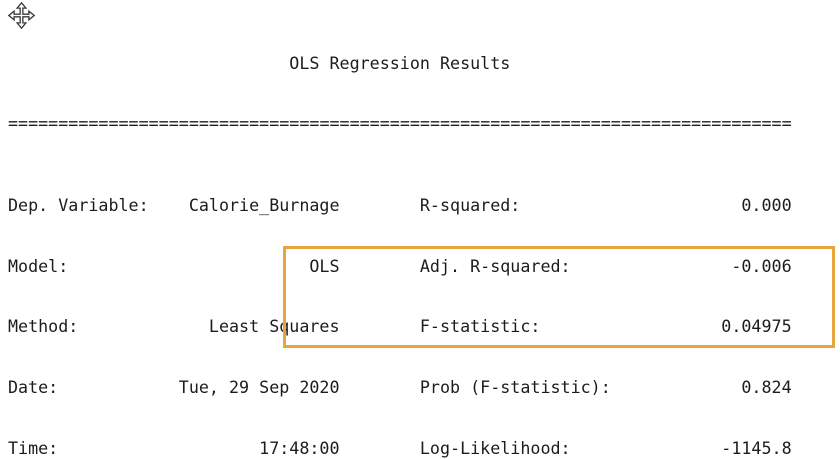  What do you see at coordinates (264, 204) in the screenshot?
I see `stat-value: Calorie_Burnage` at bounding box center [264, 204].